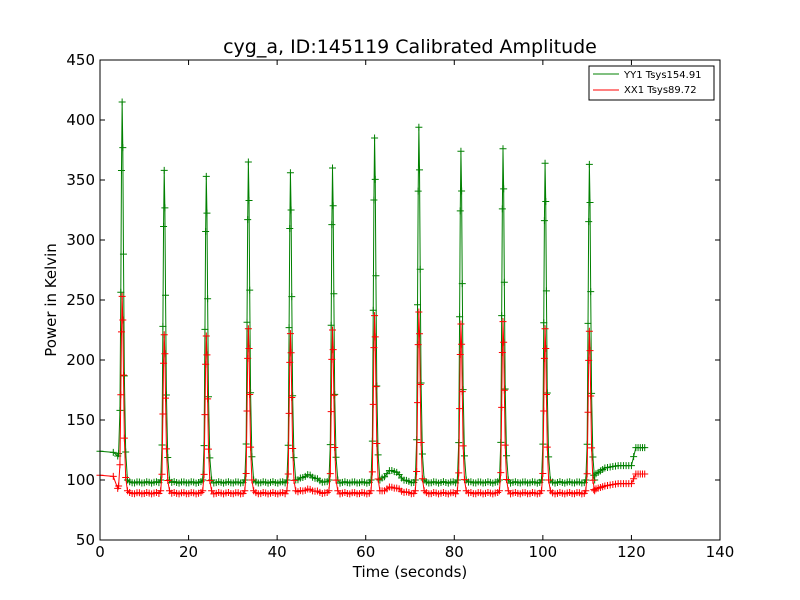  What do you see at coordinates (543, 552) in the screenshot?
I see `x-tick-label: 100` at bounding box center [543, 552].